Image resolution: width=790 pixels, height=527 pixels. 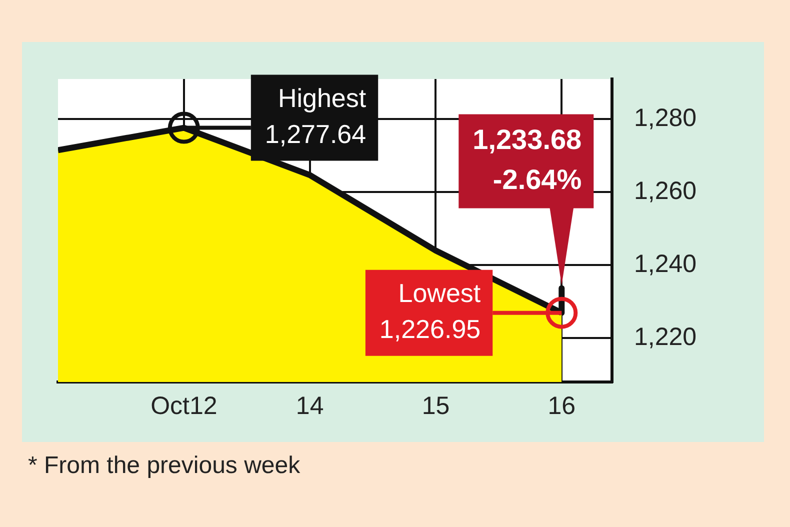 What do you see at coordinates (184, 406) in the screenshot?
I see `x-tick-label: Oct12` at bounding box center [184, 406].